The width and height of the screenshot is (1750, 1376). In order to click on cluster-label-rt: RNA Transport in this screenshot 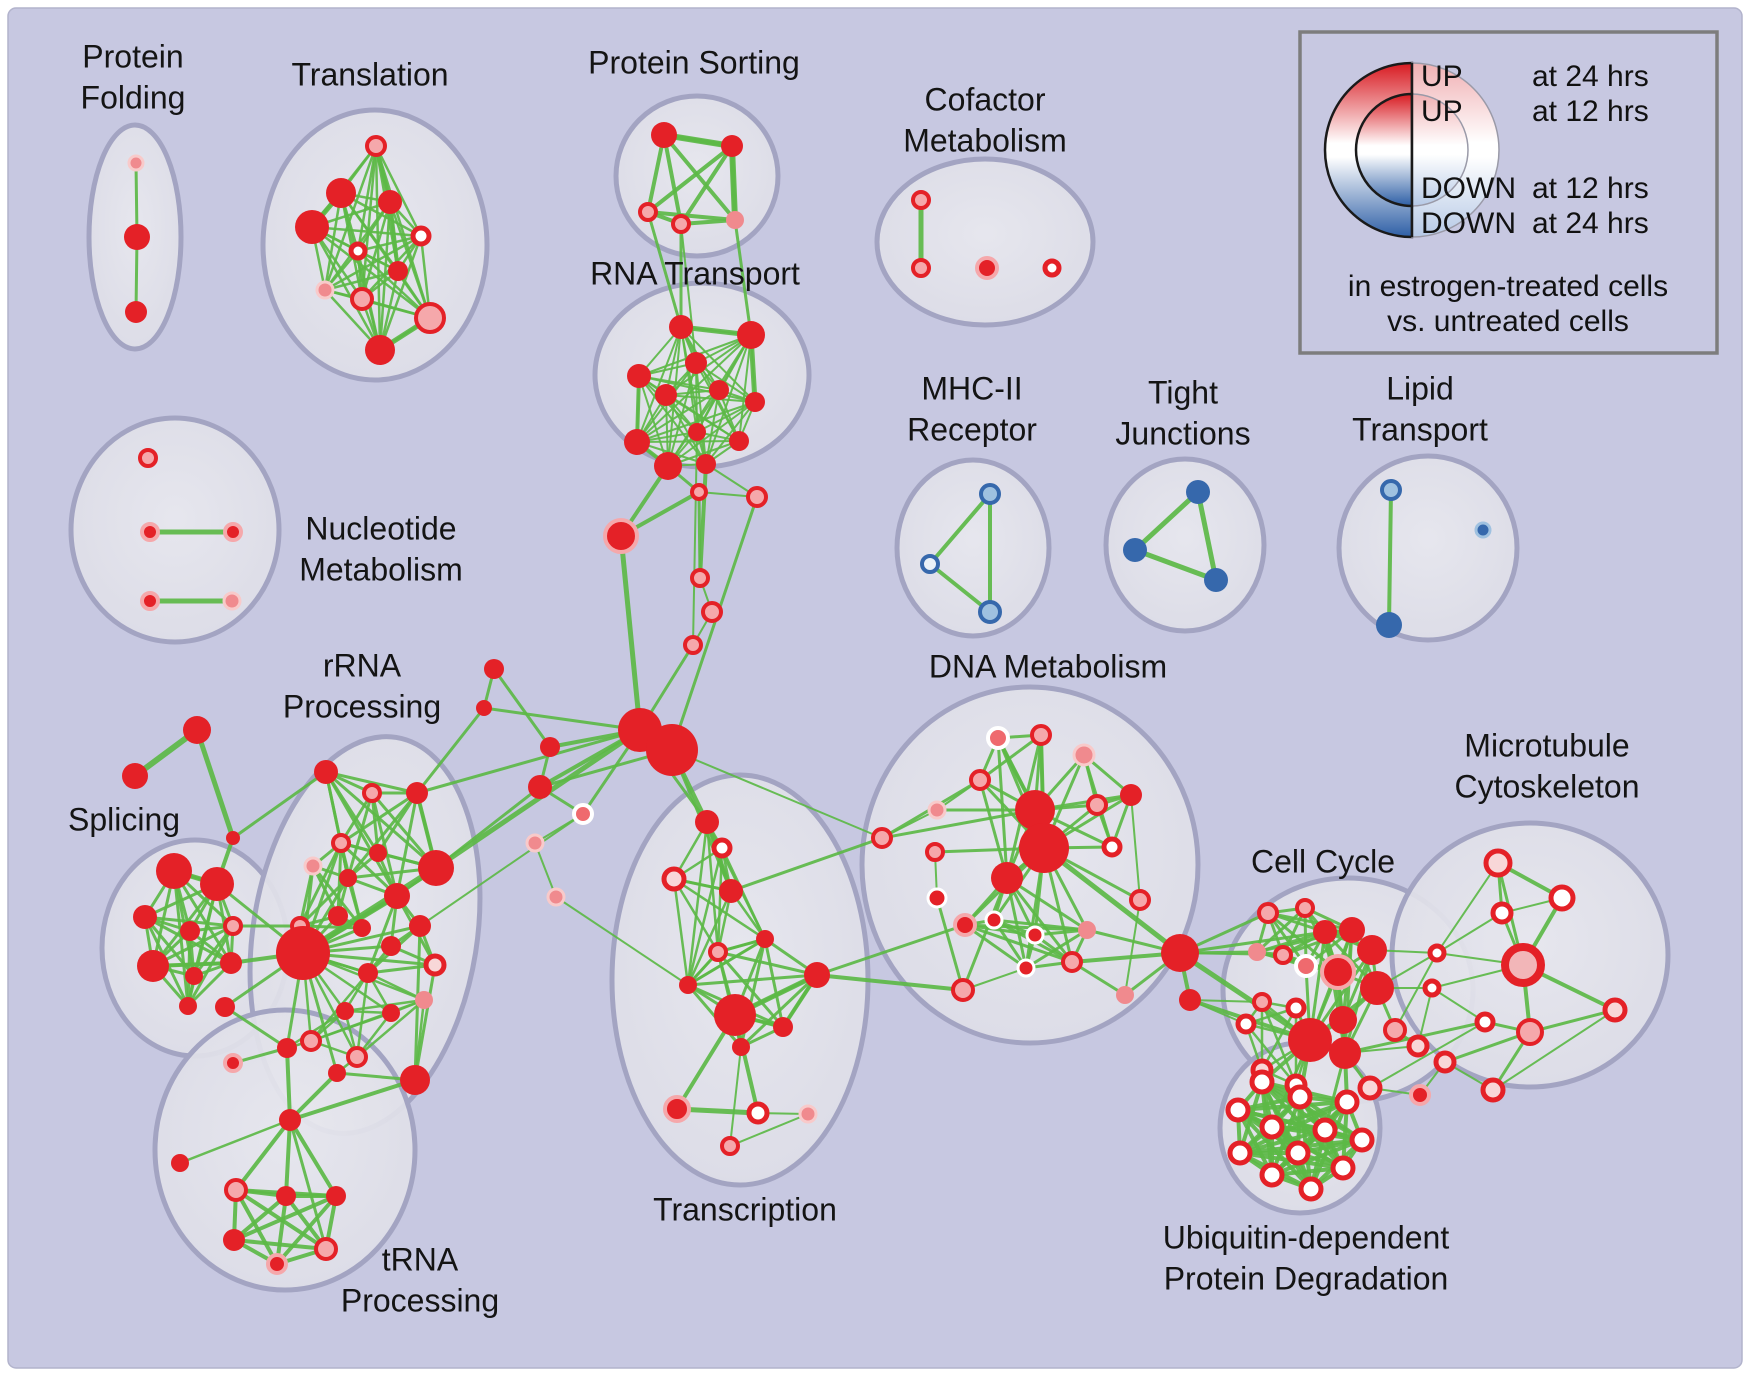, I will do `click(695, 273)`.